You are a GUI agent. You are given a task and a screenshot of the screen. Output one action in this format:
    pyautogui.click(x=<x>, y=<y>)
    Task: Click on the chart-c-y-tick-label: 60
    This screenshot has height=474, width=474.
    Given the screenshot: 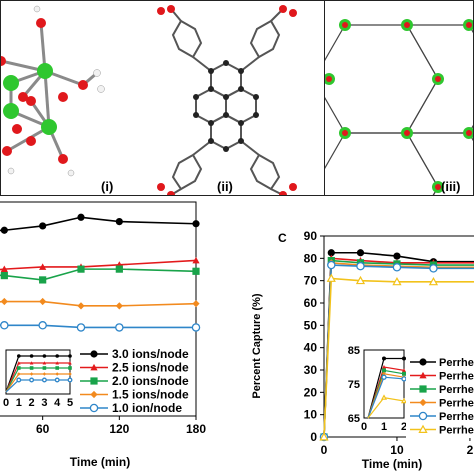 What is the action you would take?
    pyautogui.click(x=311, y=303)
    